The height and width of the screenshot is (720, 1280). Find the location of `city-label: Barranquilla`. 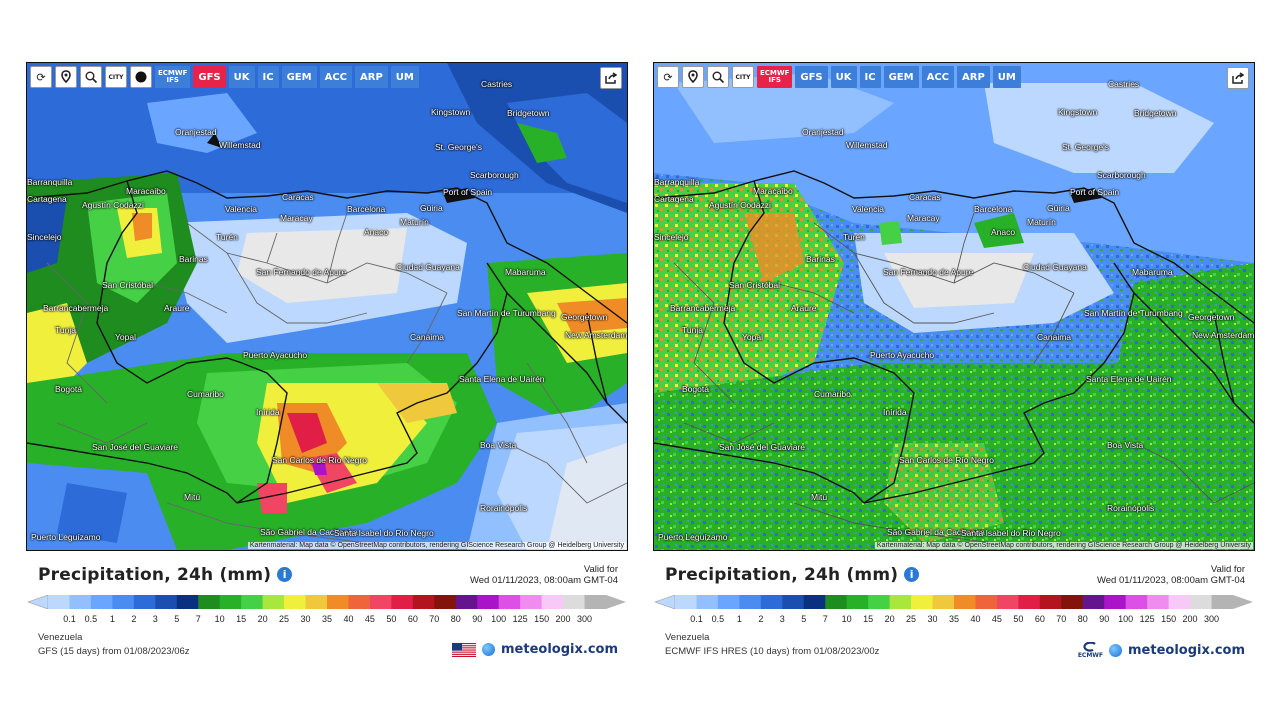

city-label: Barranquilla is located at coordinates (50, 182).